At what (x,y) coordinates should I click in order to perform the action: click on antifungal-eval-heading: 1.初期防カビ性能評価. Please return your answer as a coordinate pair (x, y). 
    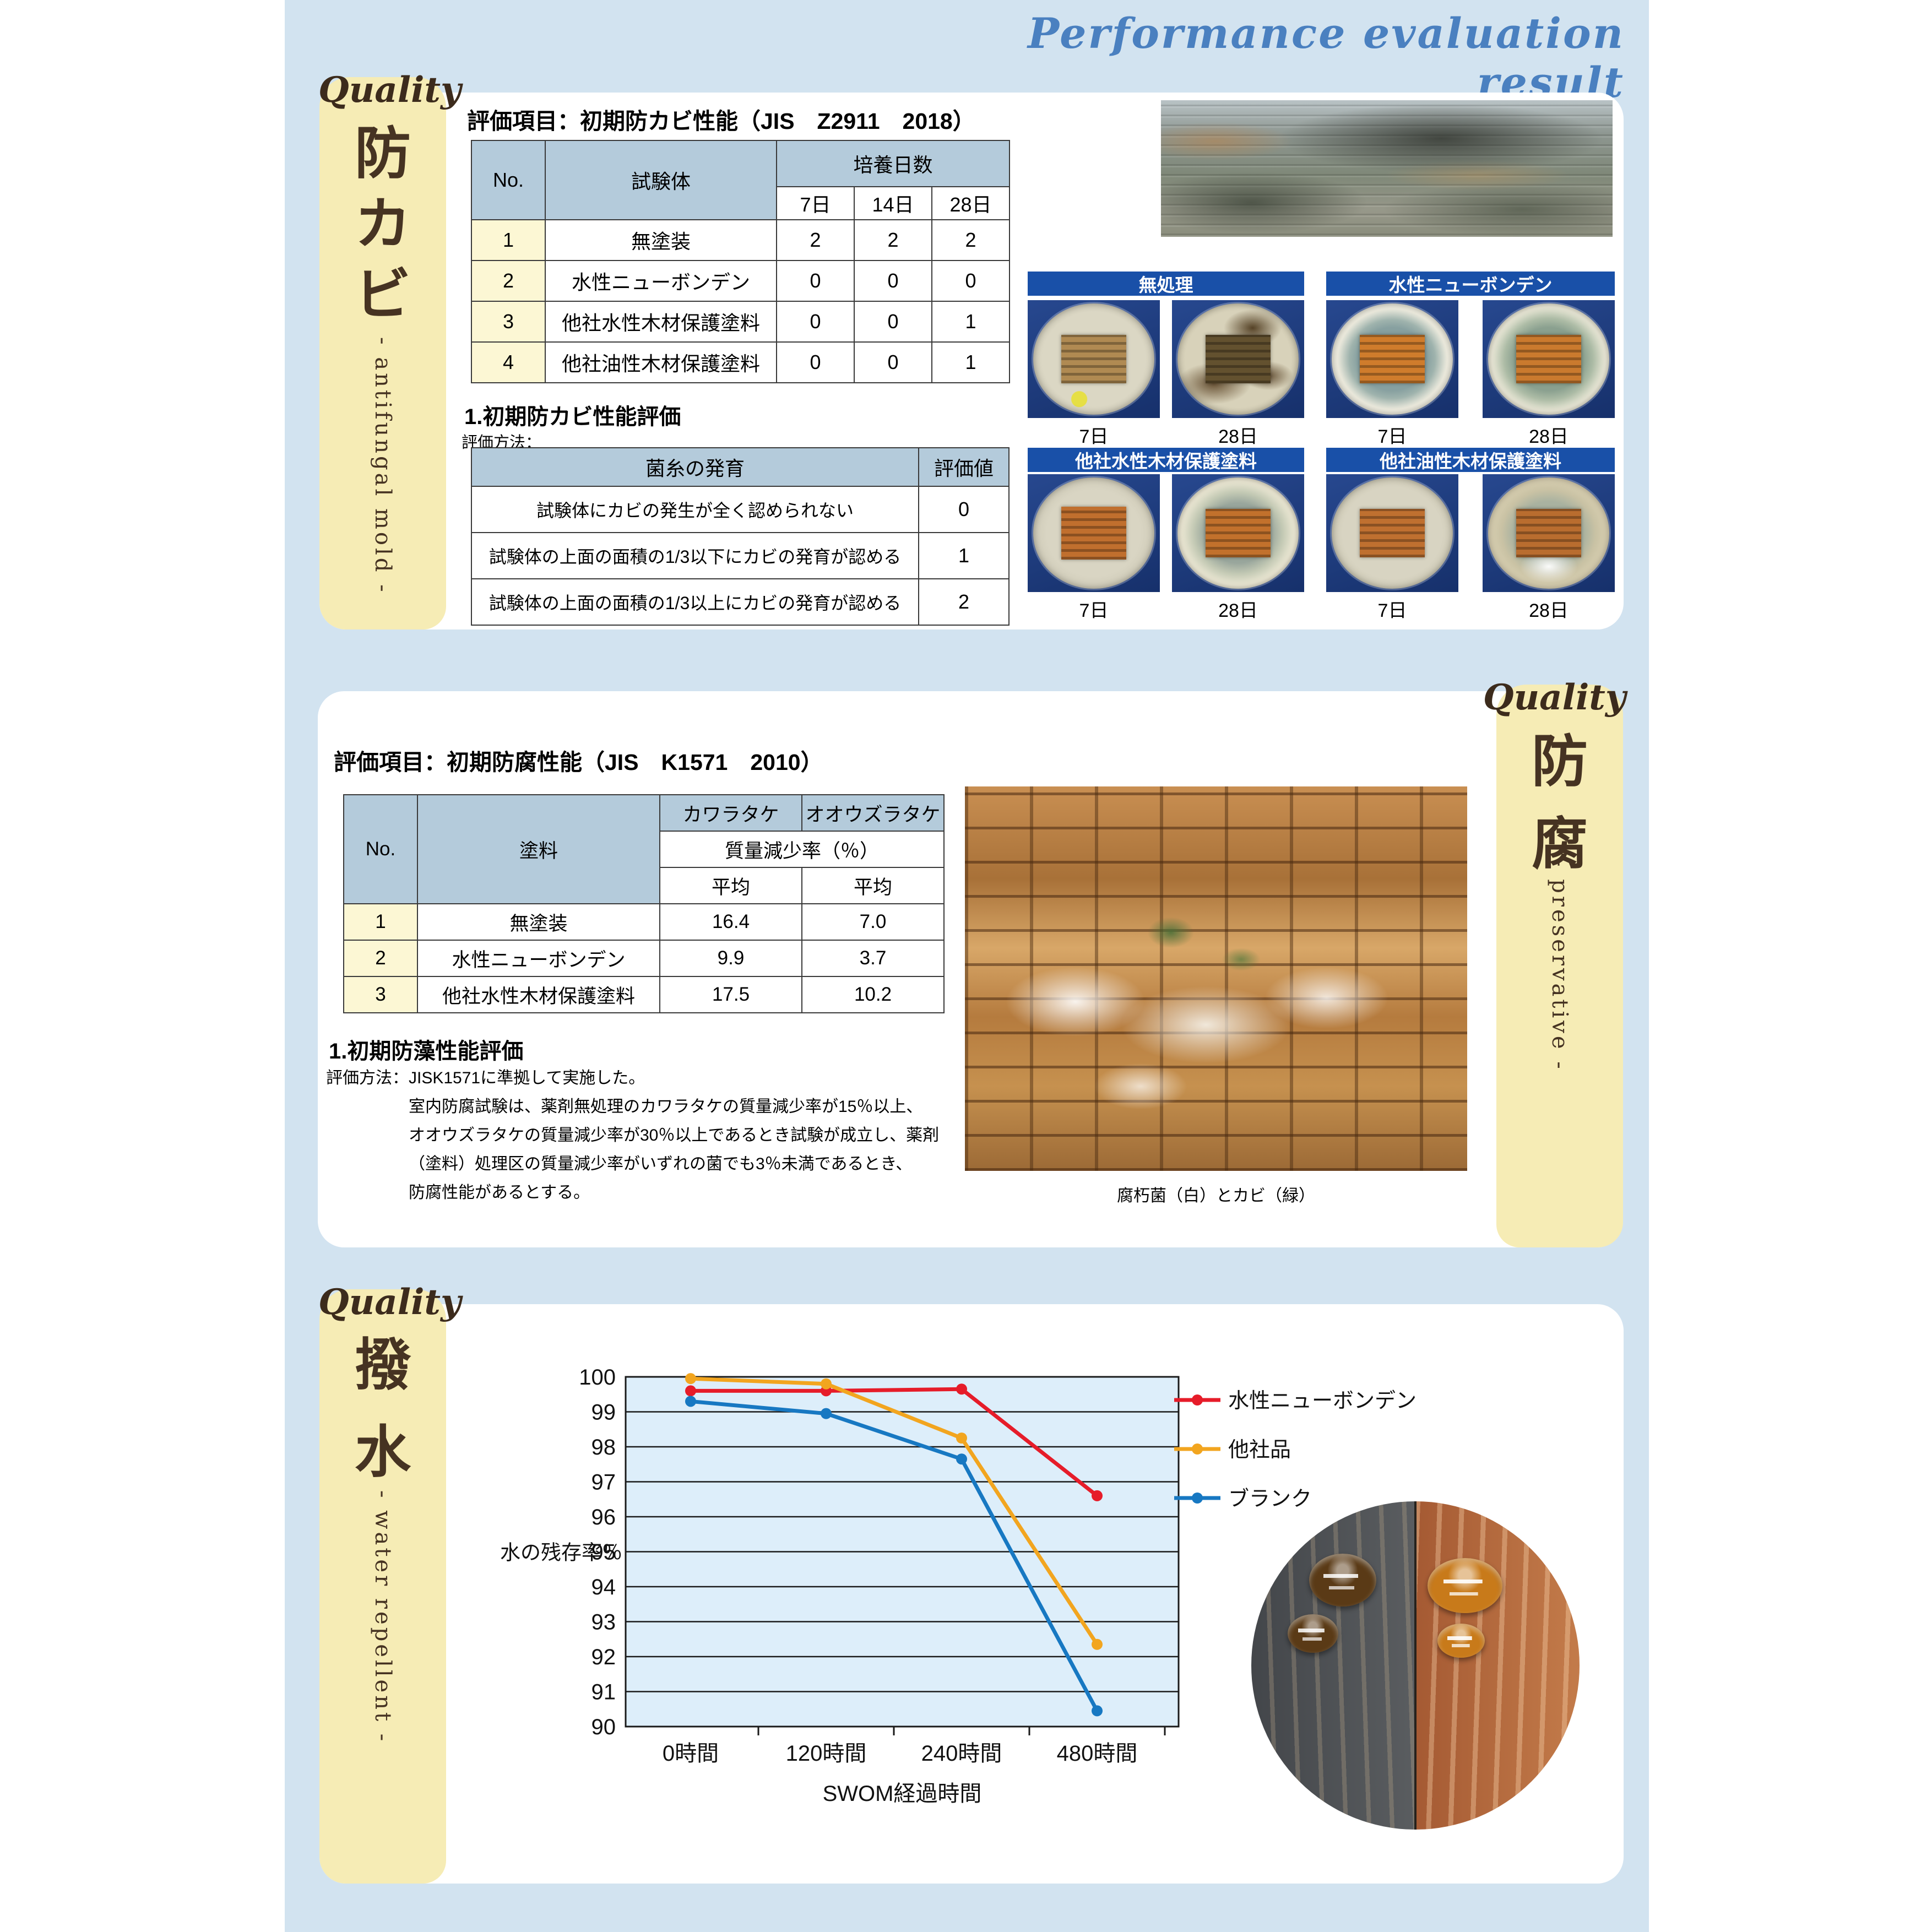
    Looking at the image, I should click on (572, 417).